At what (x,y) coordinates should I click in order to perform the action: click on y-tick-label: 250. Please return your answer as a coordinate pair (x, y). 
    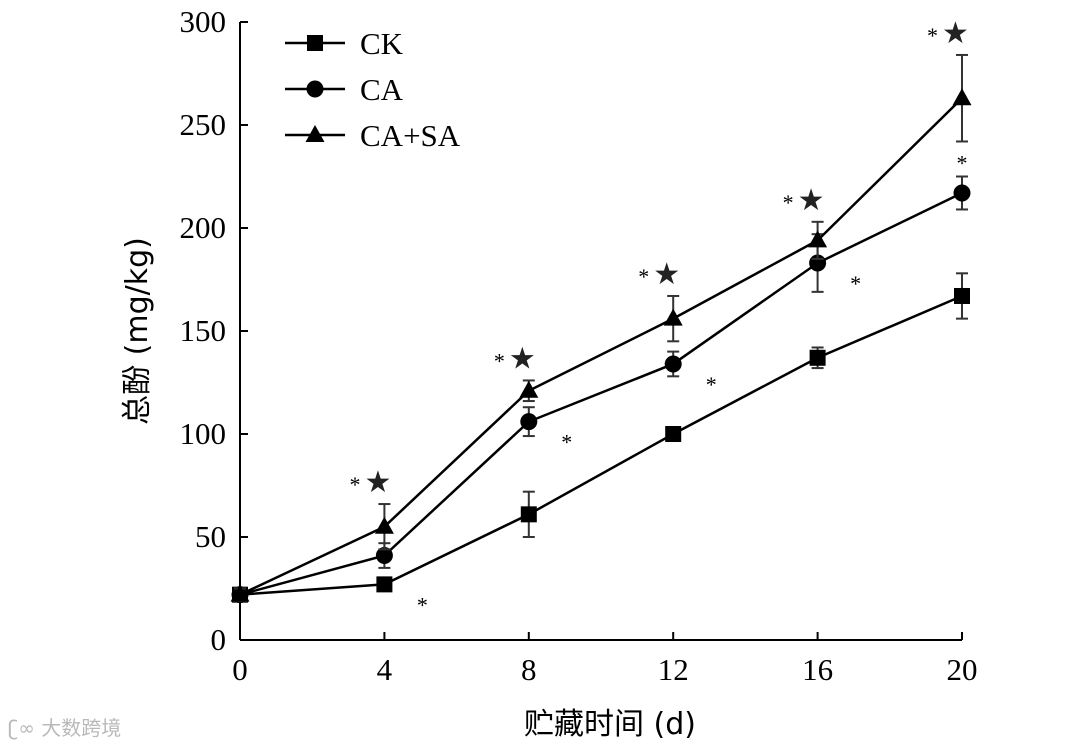
    Looking at the image, I should click on (203, 124).